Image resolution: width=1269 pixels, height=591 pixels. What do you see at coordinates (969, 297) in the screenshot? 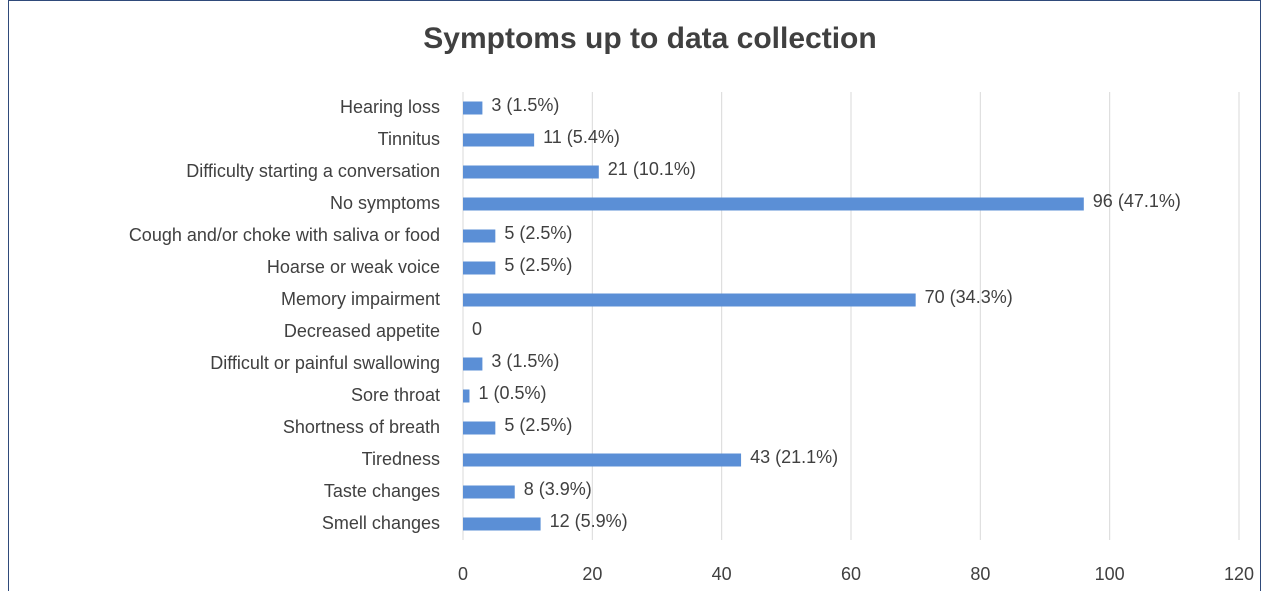
I see `data-label: 70 (34.3%)` at bounding box center [969, 297].